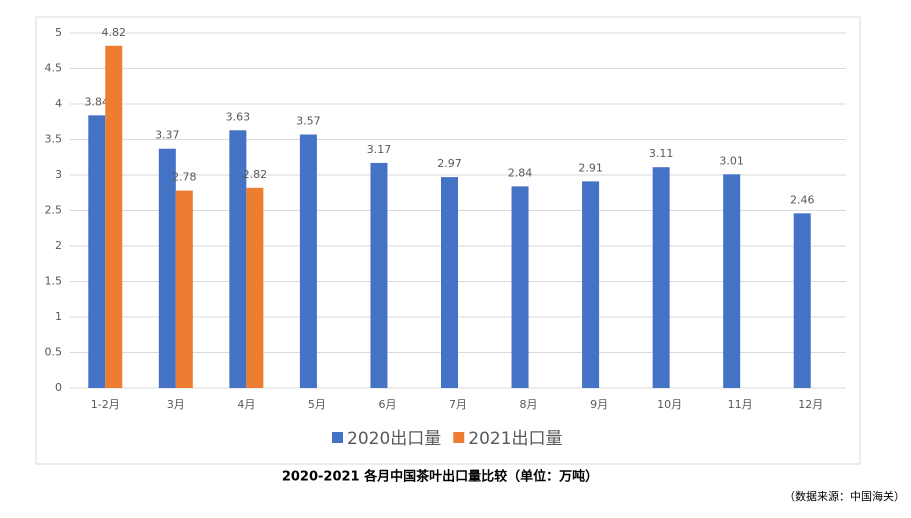 The height and width of the screenshot is (518, 911). What do you see at coordinates (58, 32) in the screenshot?
I see `y-tick-label: 5` at bounding box center [58, 32].